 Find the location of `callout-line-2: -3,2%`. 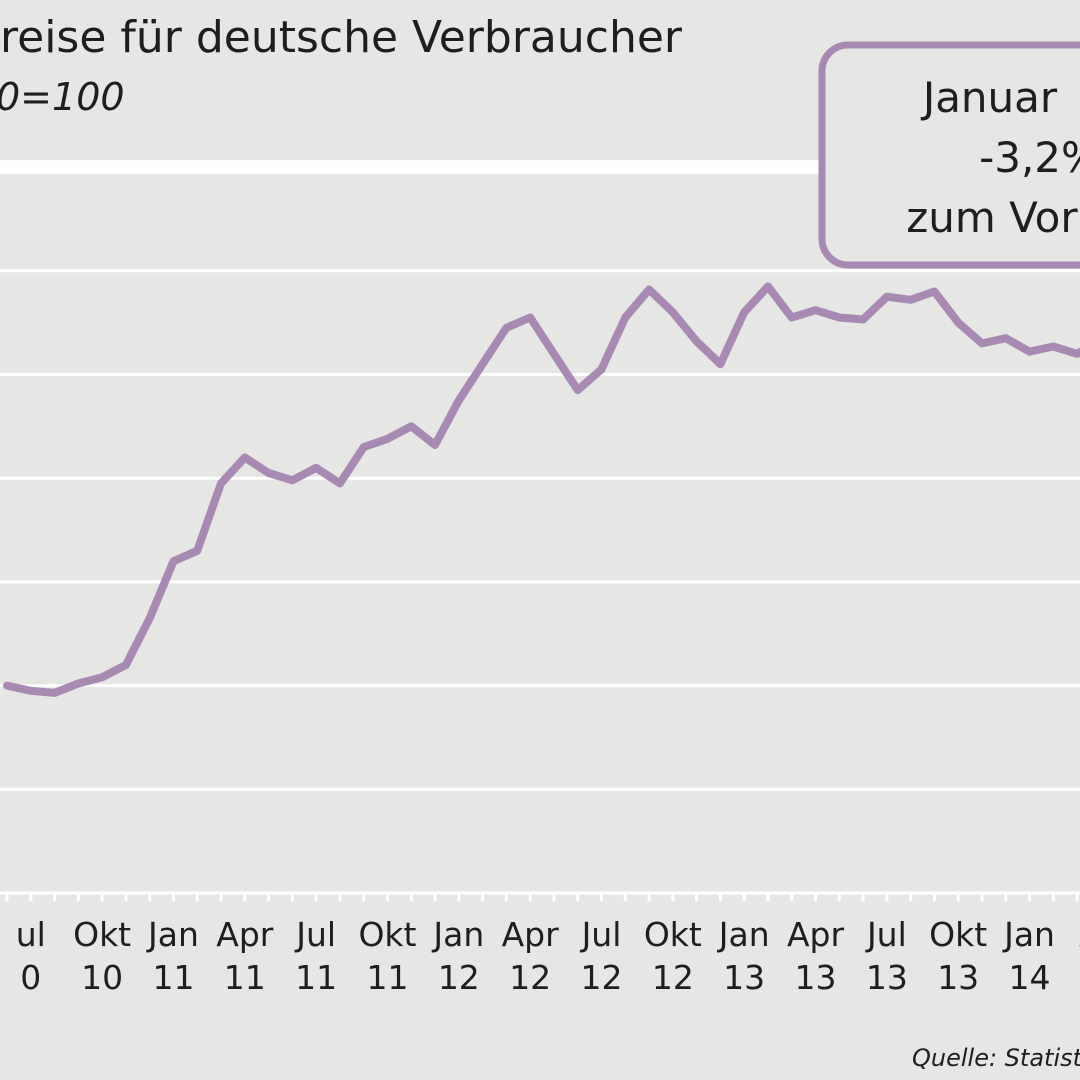

callout-line-2: -3,2% is located at coordinates (1029, 157).